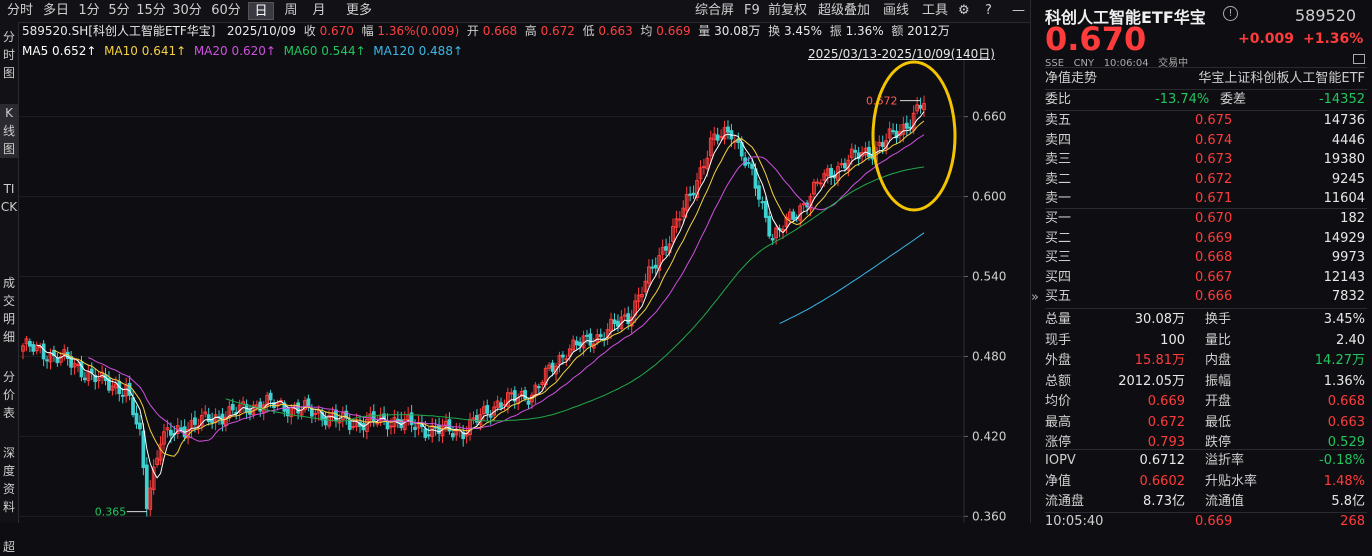 The height and width of the screenshot is (556, 1372). Describe the element at coordinates (319, 10) in the screenshot. I see `period-button-9: 月` at that location.